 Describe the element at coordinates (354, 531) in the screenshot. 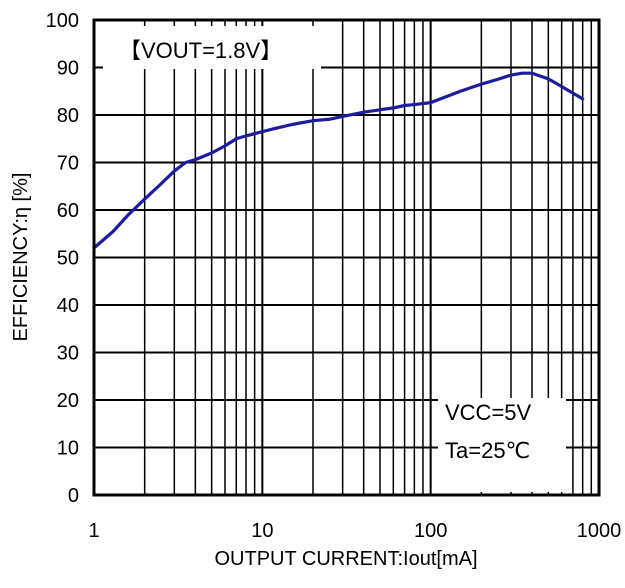

I see `x-tick-labels: 1 10 100 1000` at that location.